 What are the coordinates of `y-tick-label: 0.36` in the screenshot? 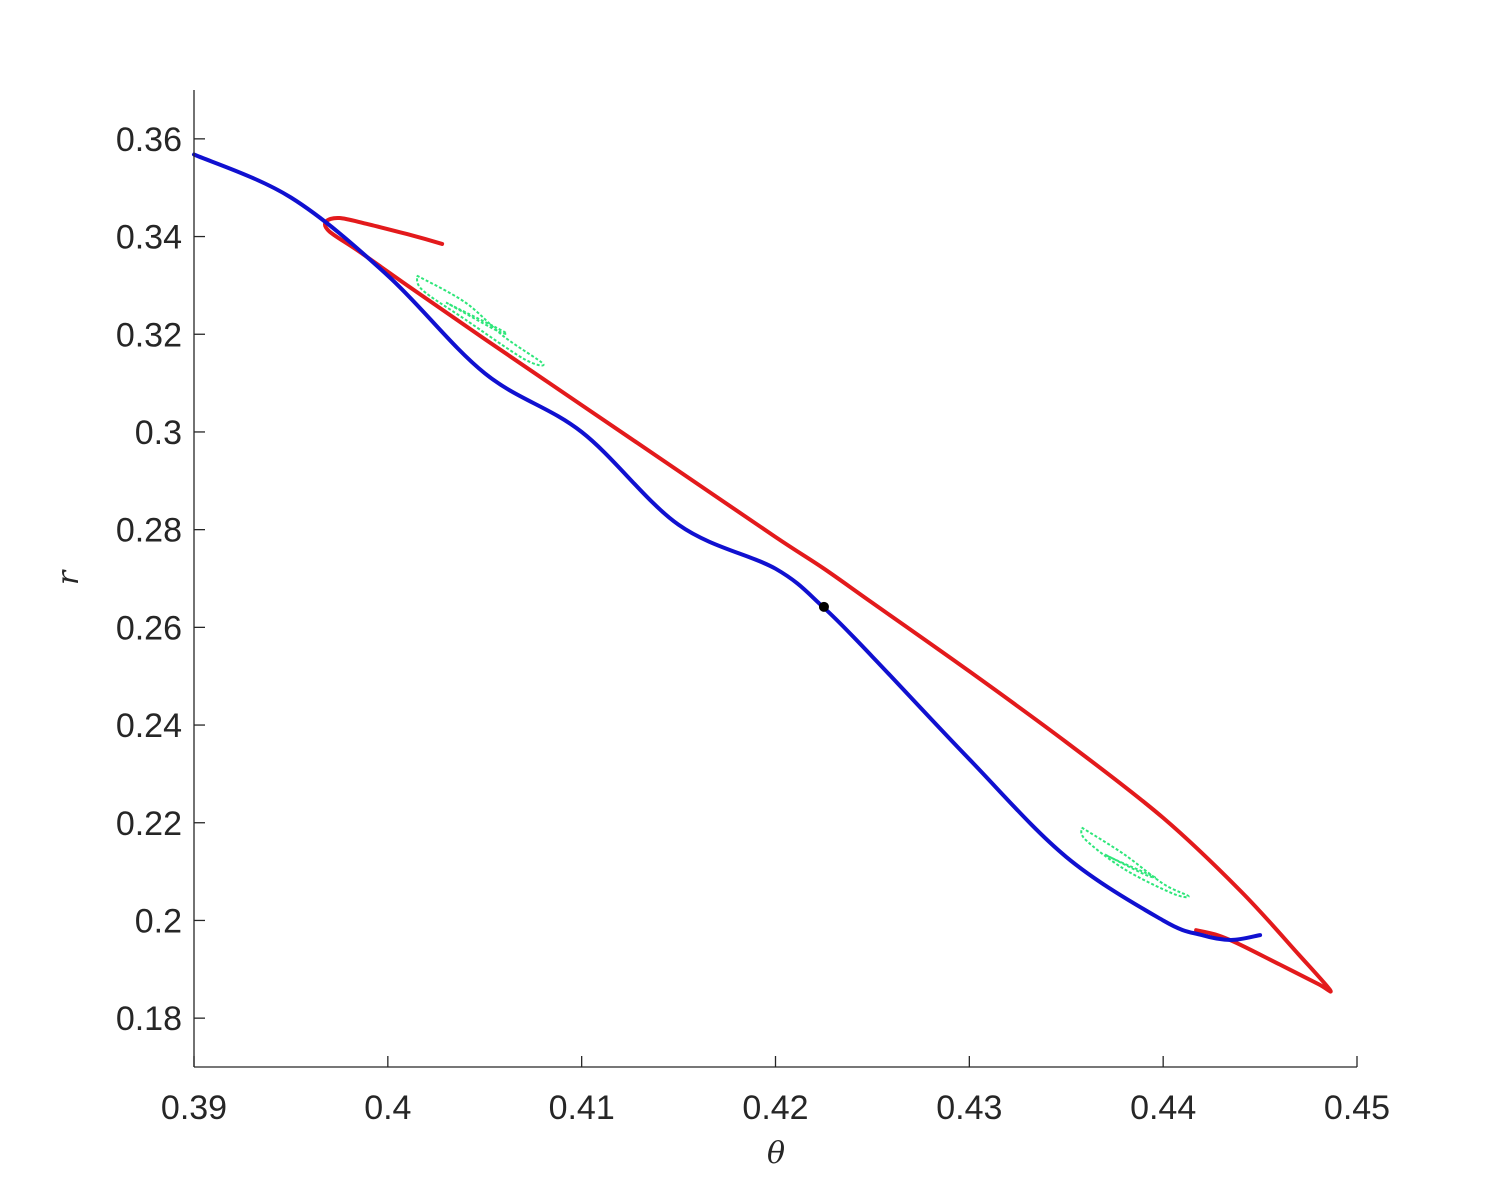 It's located at (149, 140).